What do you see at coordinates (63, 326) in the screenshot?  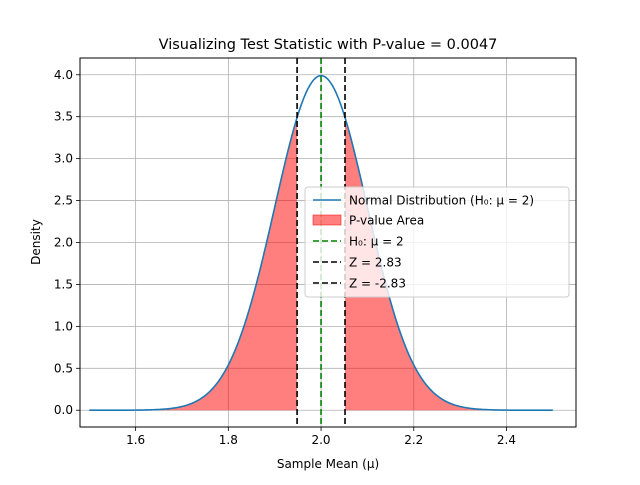 I see `y-tick-label: 1.0` at bounding box center [63, 326].